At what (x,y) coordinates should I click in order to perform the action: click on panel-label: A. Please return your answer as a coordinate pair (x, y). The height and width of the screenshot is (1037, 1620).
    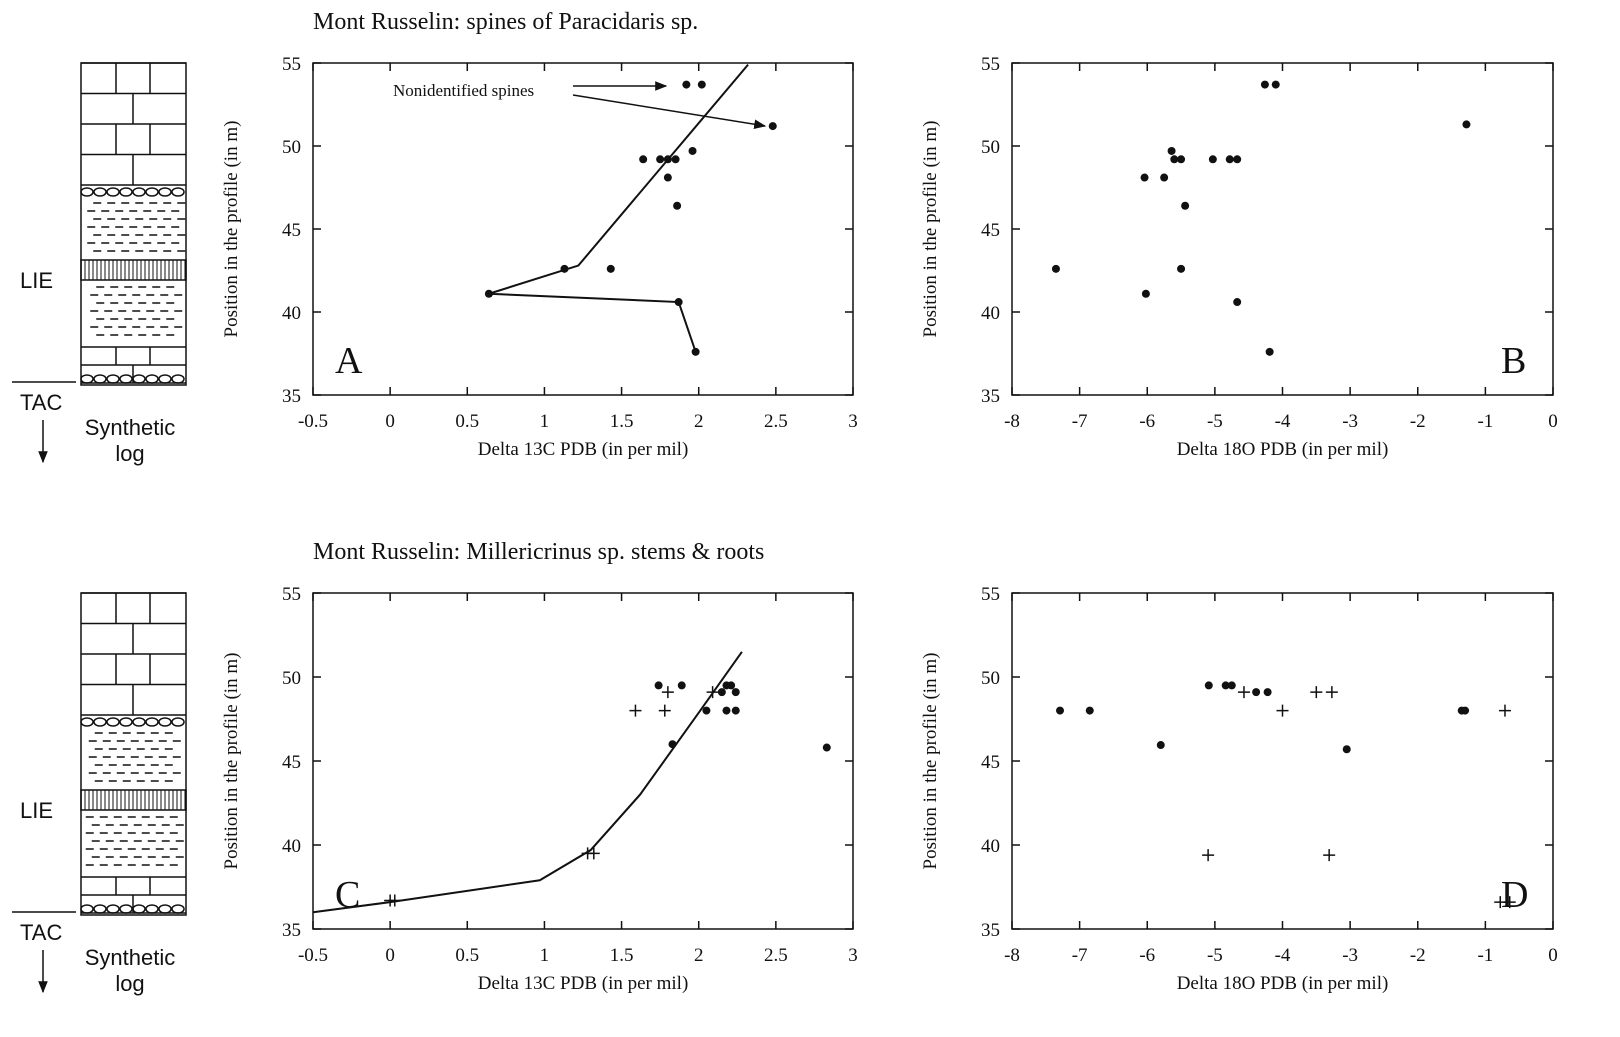
    Looking at the image, I should click on (349, 361).